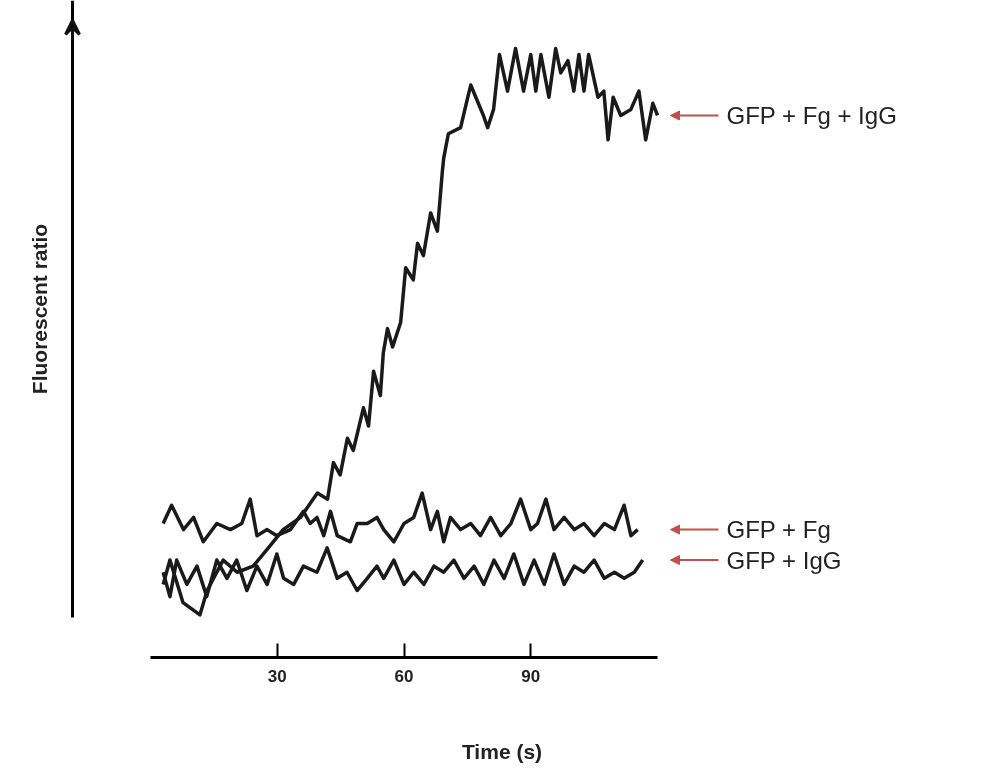 The width and height of the screenshot is (1003, 773). I want to click on x-tick-label: 30, so click(277, 676).